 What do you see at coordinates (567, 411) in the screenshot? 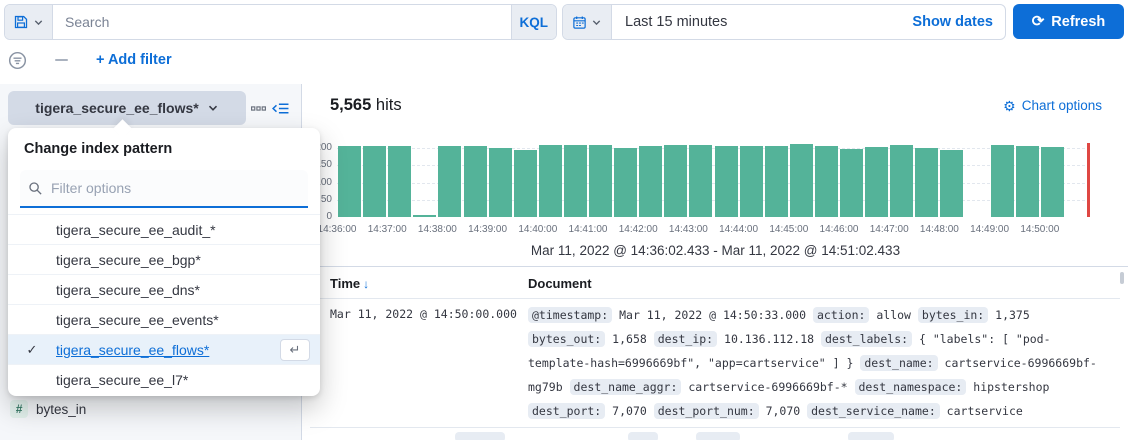
I see `doc-field-name: dest_port:` at bounding box center [567, 411].